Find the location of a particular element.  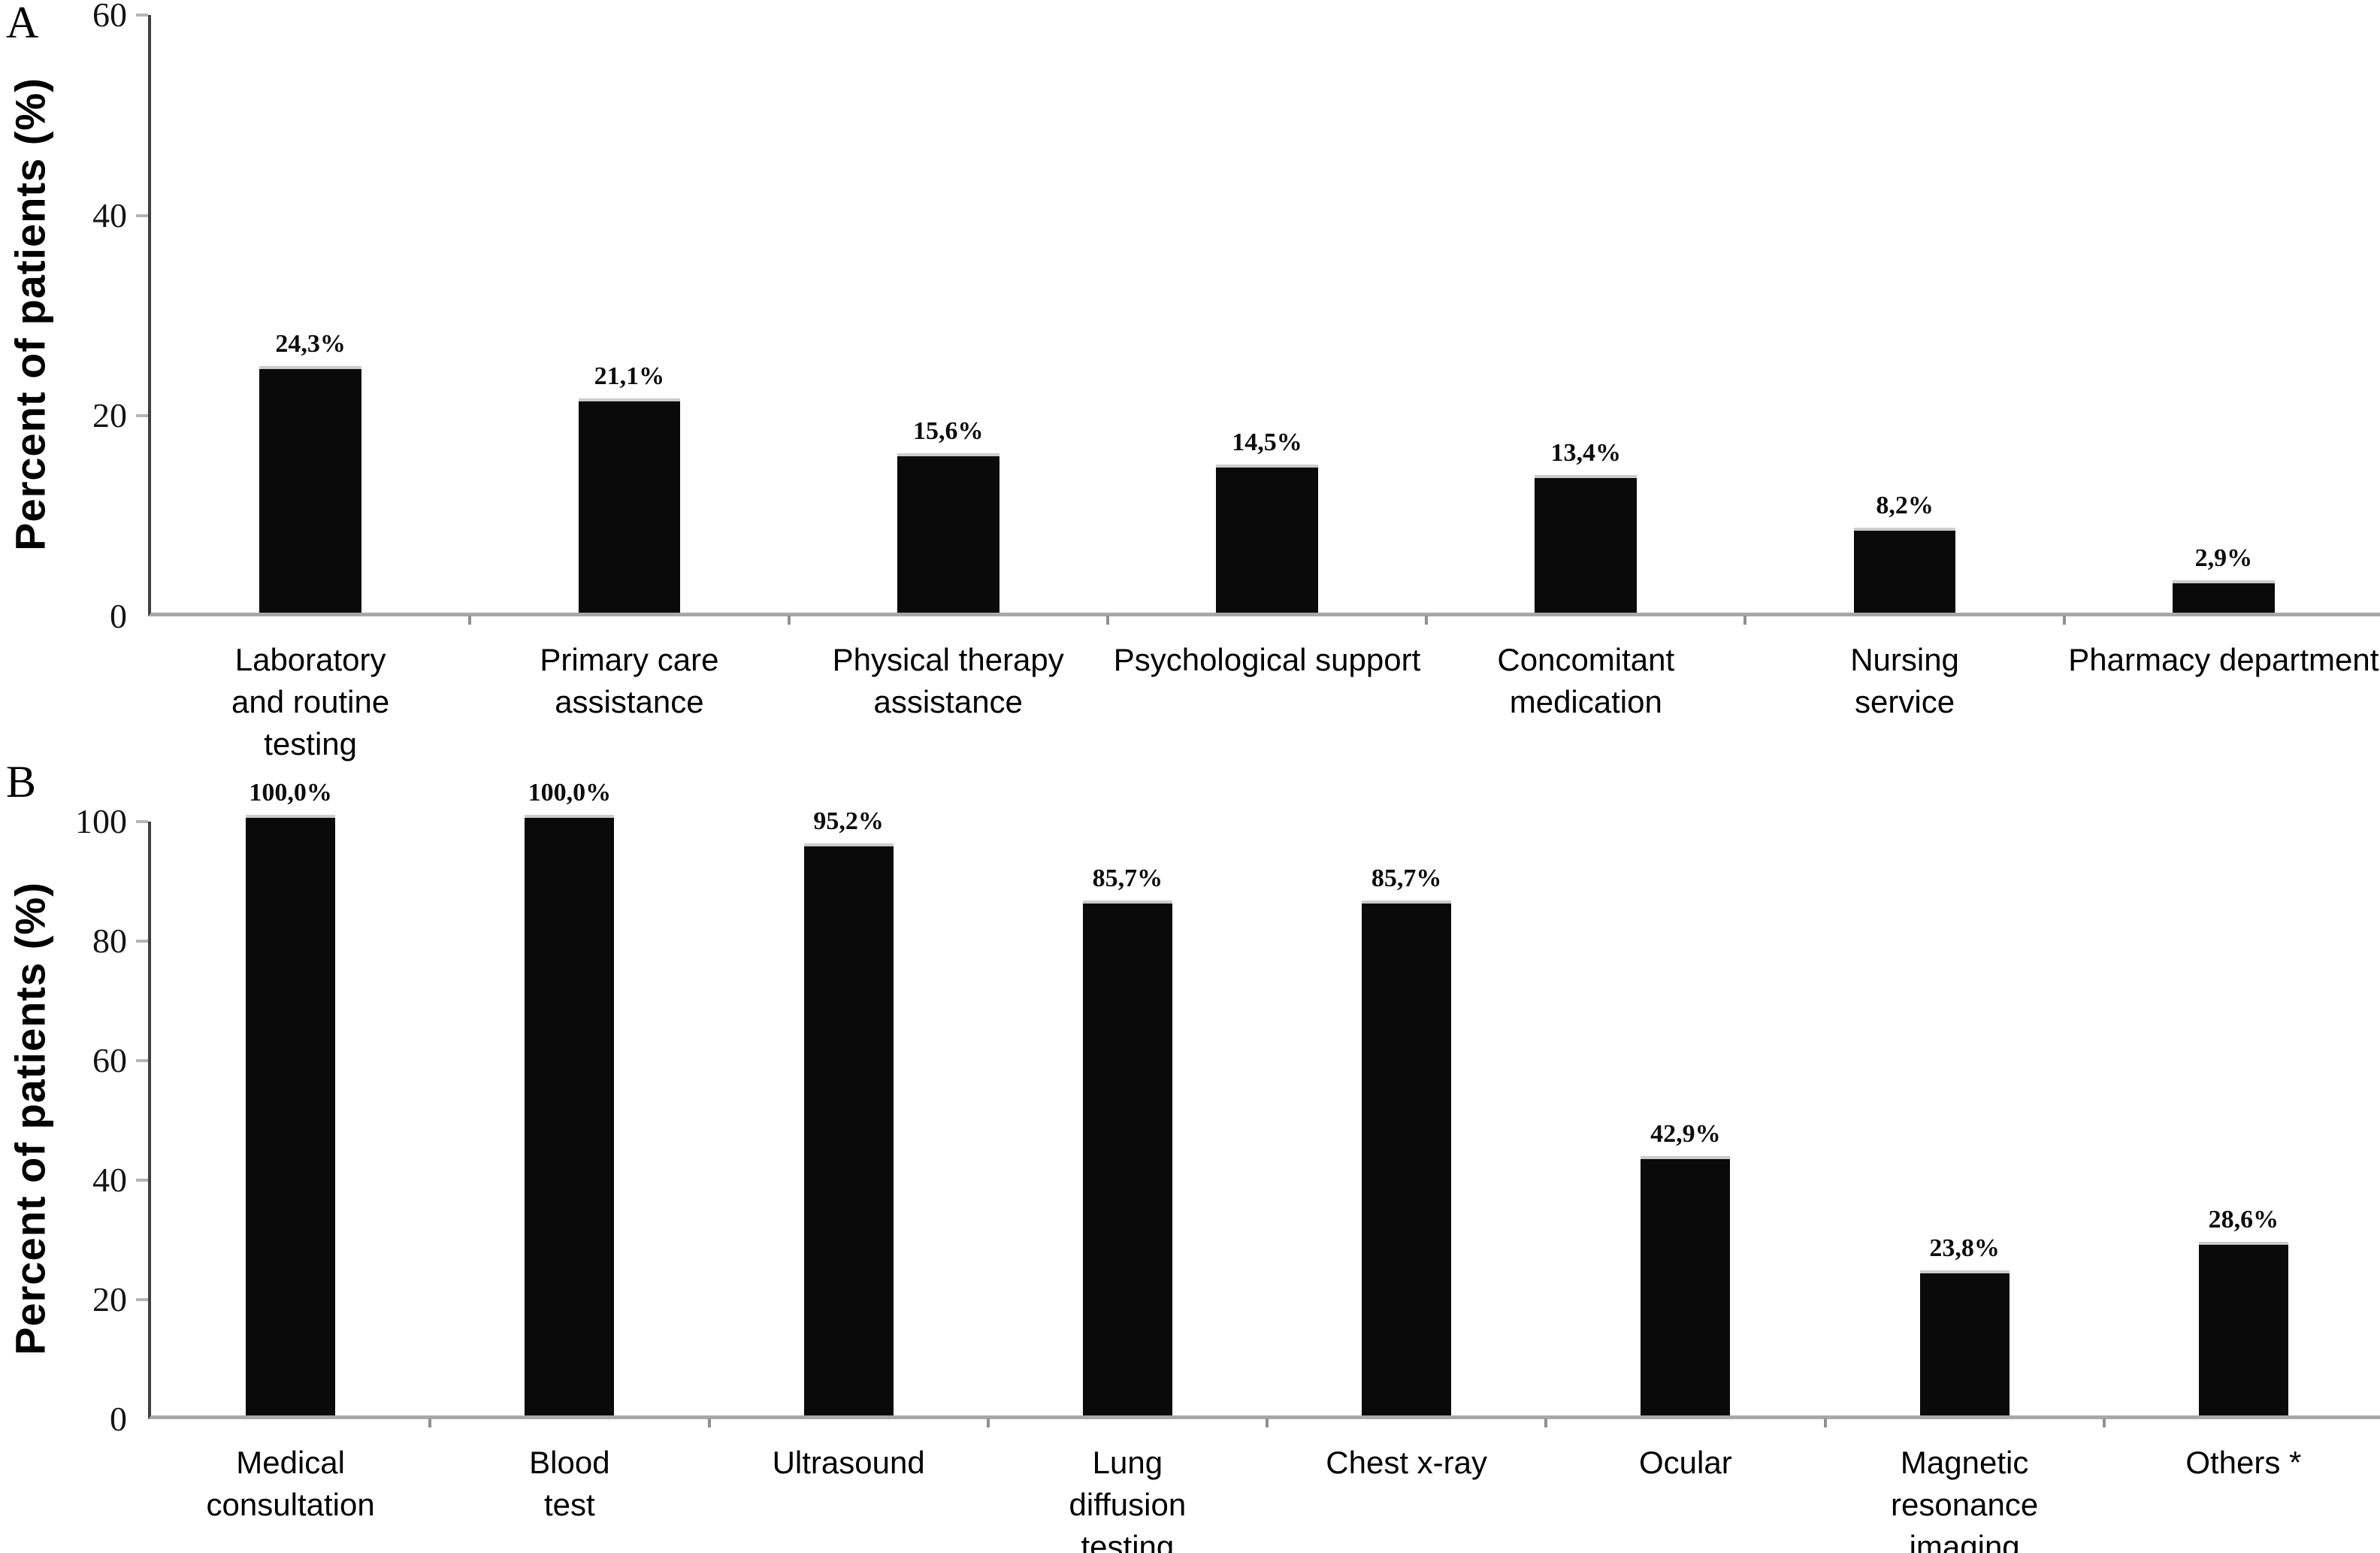

category-label: Magnetic resonance imaging is located at coordinates (1965, 1499).